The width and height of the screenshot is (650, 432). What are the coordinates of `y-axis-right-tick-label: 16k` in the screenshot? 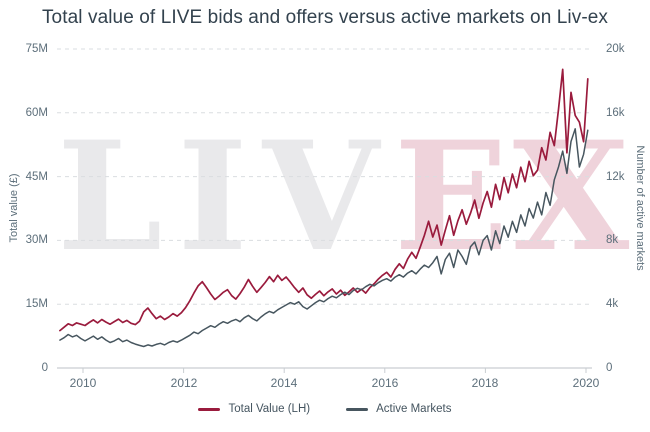 It's located at (615, 113).